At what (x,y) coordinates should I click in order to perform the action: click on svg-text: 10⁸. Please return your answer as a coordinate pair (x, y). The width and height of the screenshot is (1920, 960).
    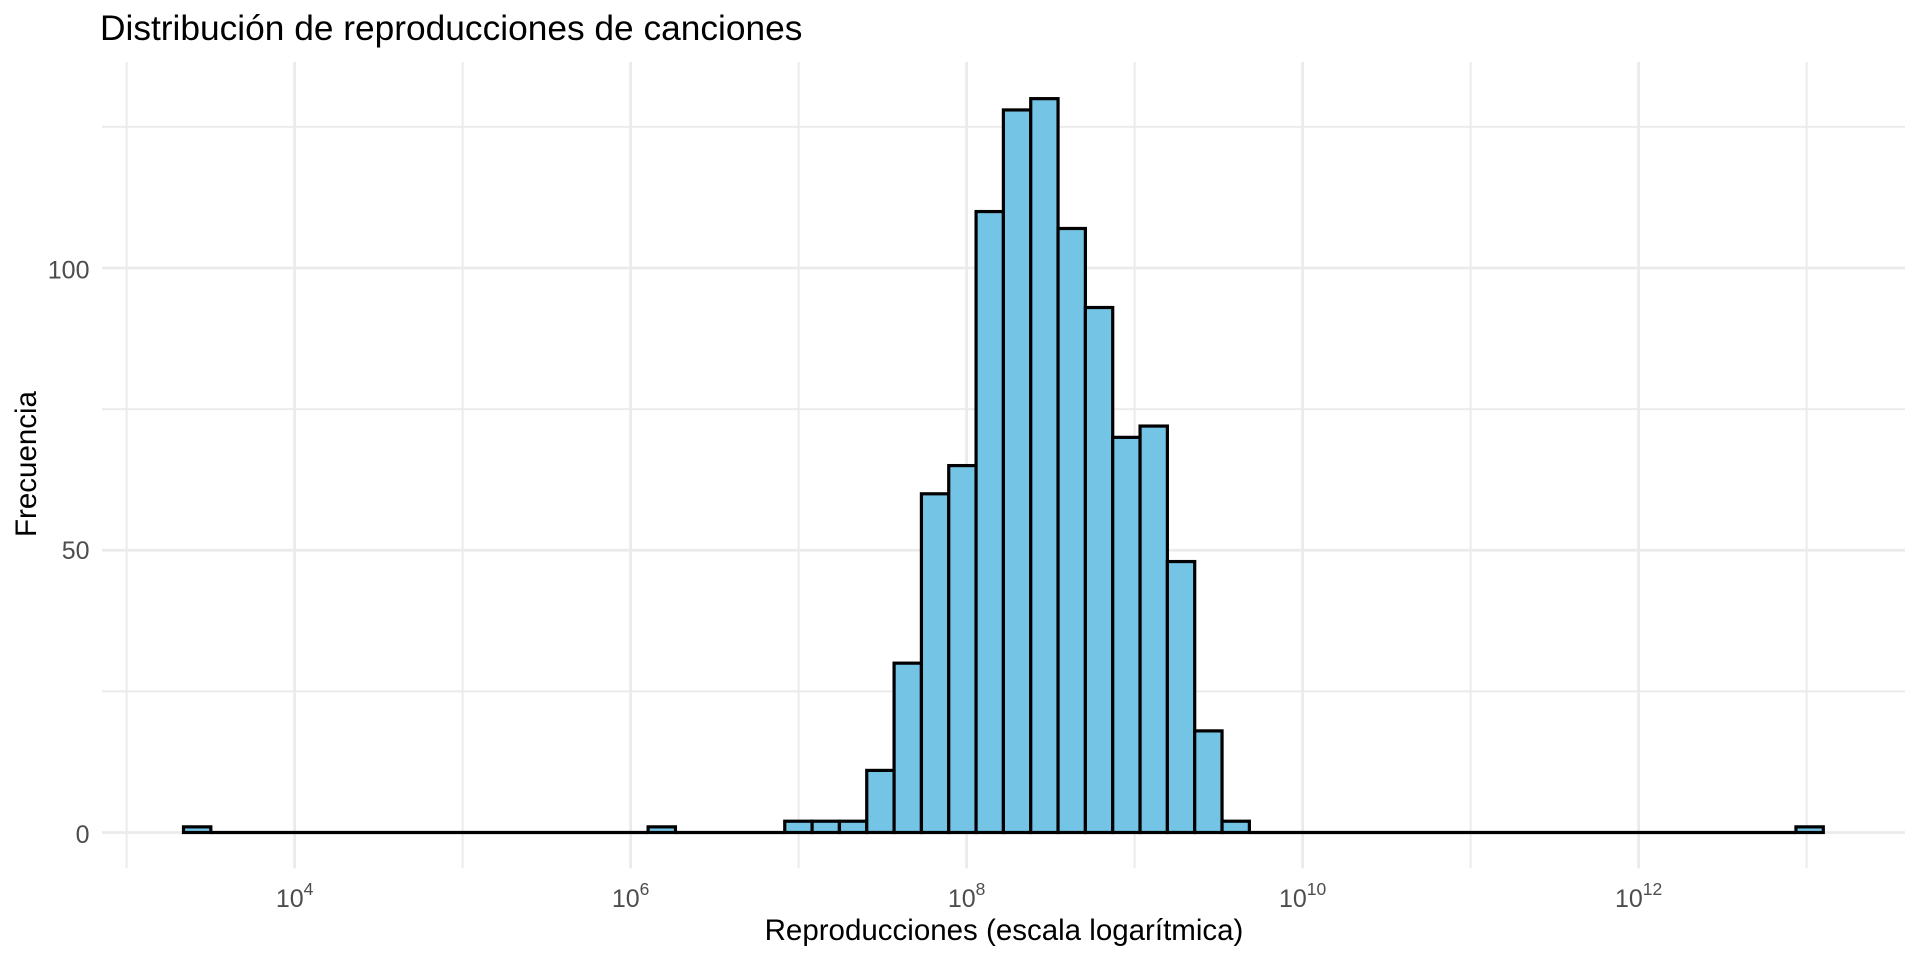
    Looking at the image, I should click on (967, 896).